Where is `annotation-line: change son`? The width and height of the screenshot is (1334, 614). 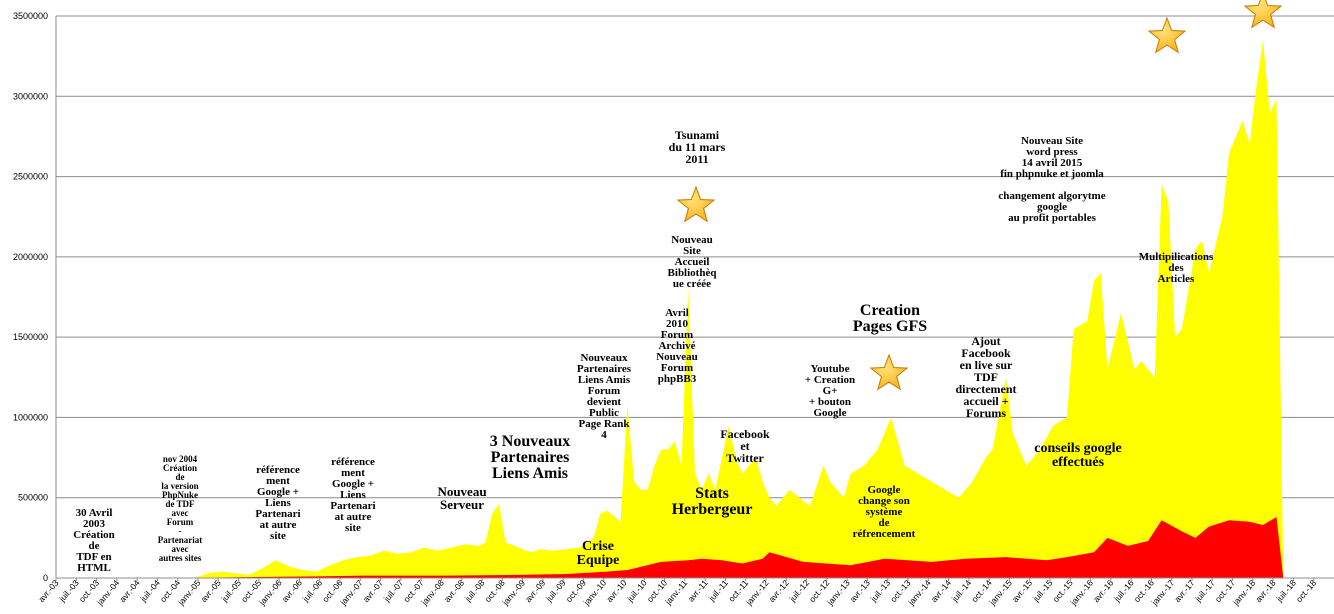
annotation-line: change son is located at coordinates (884, 501).